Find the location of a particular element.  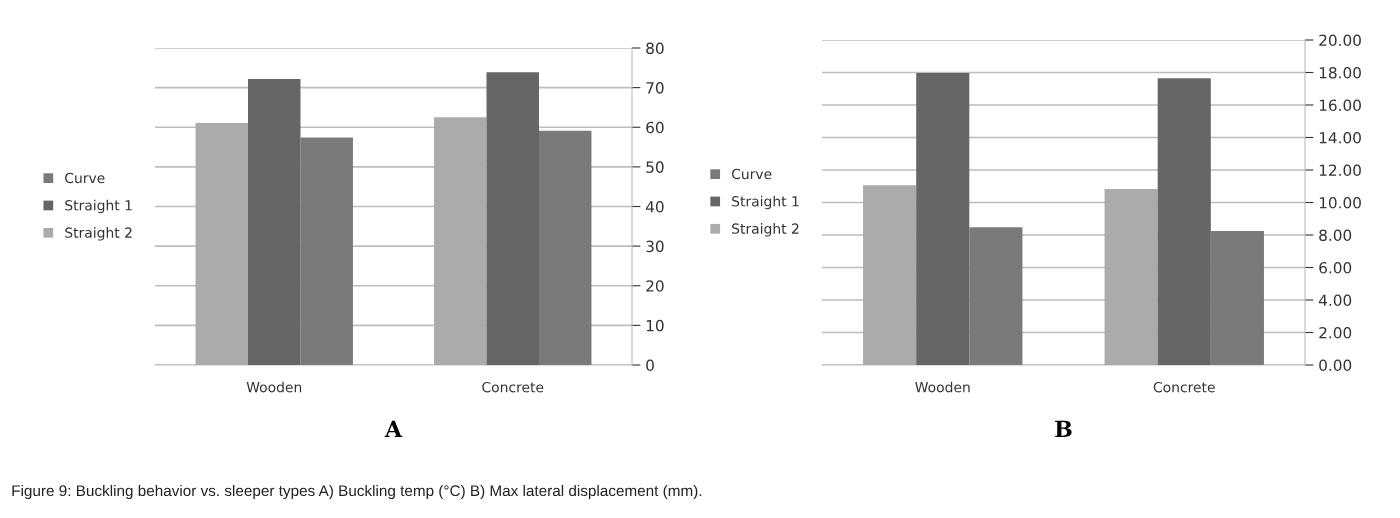

y-tick-label: 4.00 is located at coordinates (1335, 300).